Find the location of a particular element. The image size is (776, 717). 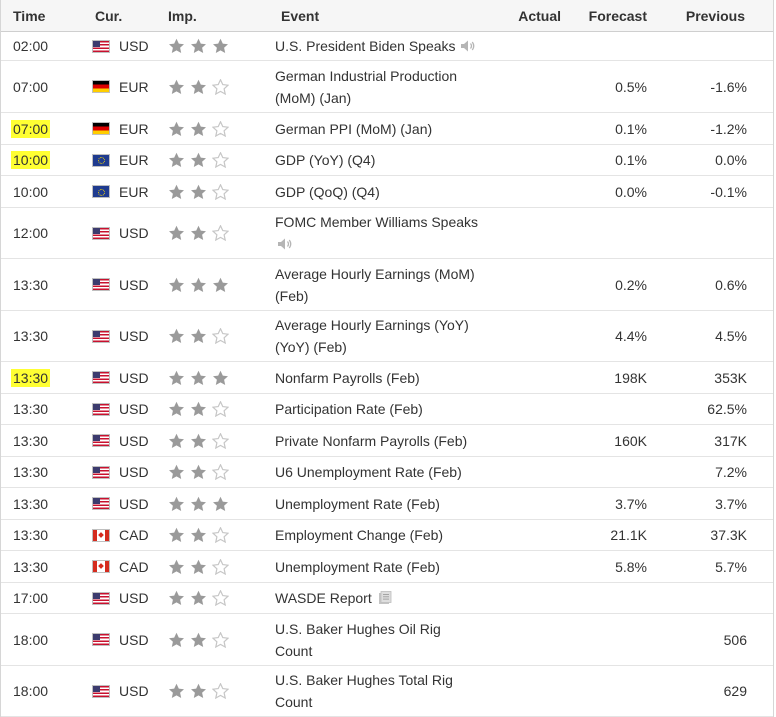

header-event: Event is located at coordinates (300, 15).